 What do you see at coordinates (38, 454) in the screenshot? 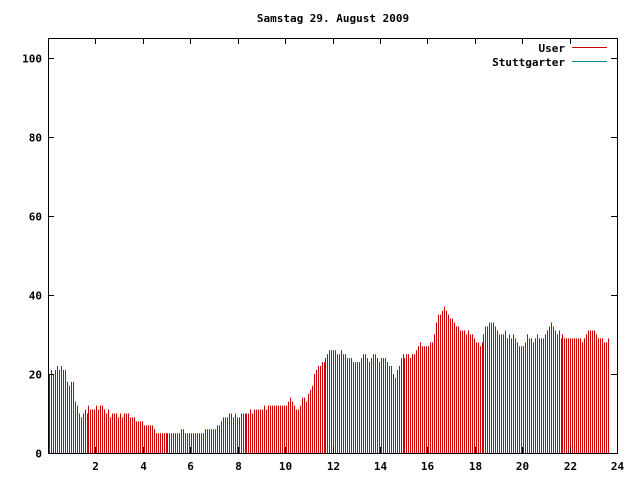
I see `y-tick-label: 0` at bounding box center [38, 454].